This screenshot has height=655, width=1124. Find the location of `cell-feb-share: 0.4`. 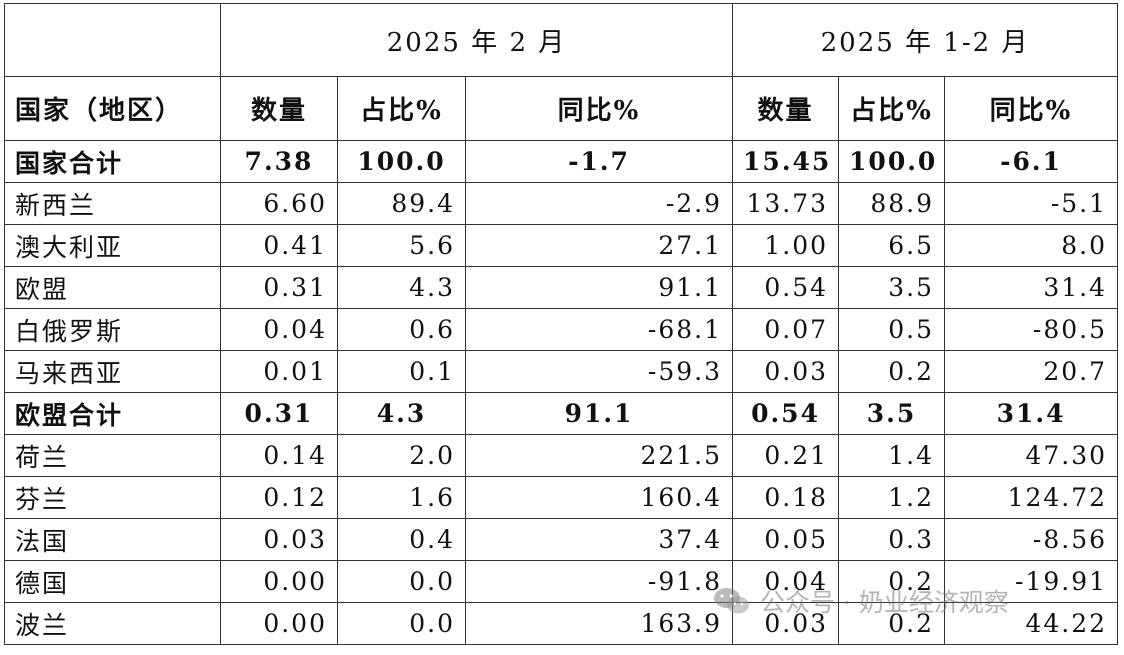

cell-feb-share: 0.4 is located at coordinates (401, 539).